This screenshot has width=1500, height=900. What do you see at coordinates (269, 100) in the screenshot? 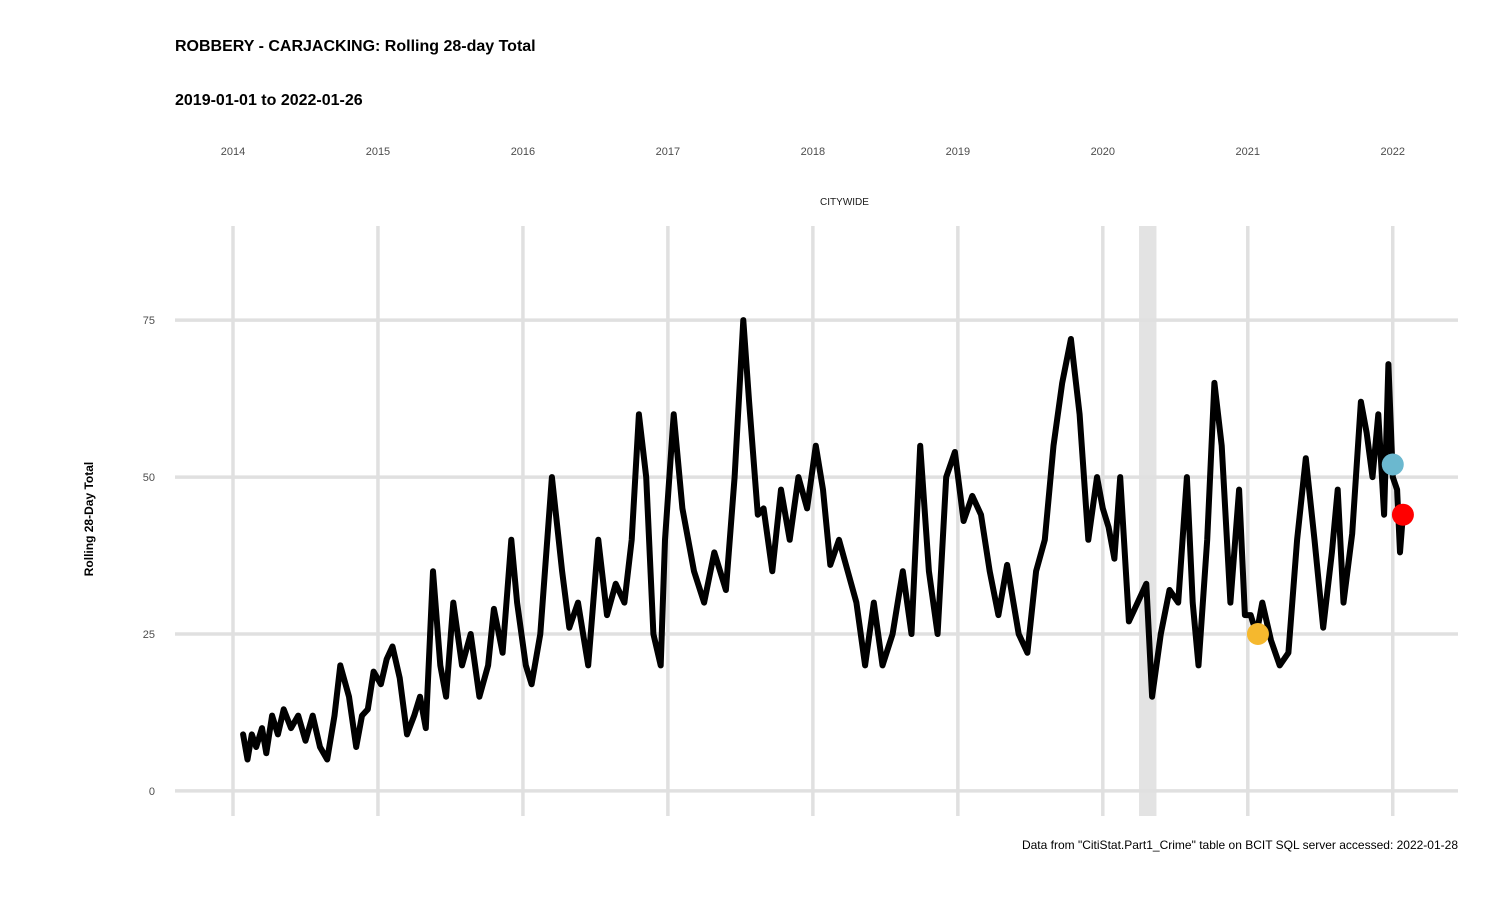
I see `chart-subtitle: 2019-01-01 to 2022-01-26` at bounding box center [269, 100].